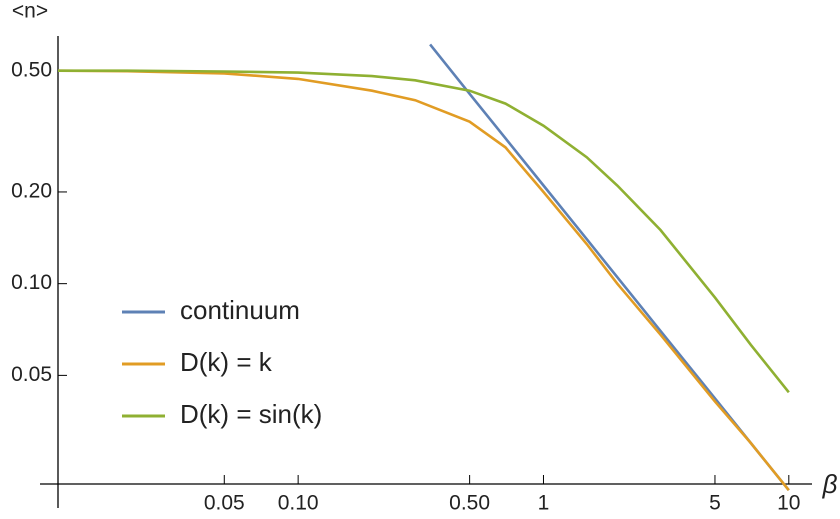 This screenshot has height=519, width=840. Describe the element at coordinates (30, 11) in the screenshot. I see `y-axis-label: <n>` at that location.